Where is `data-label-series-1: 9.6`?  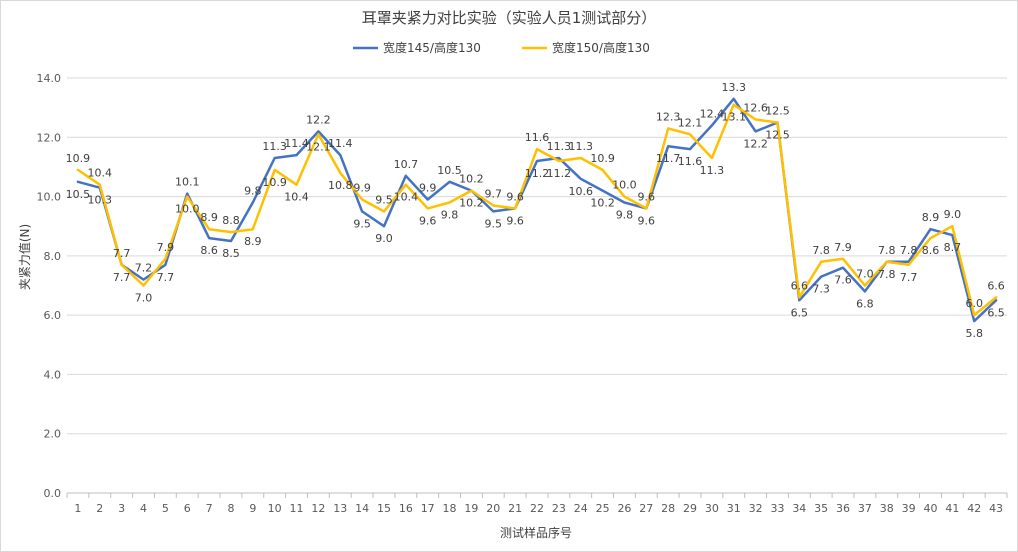 data-label-series-1: 9.6 is located at coordinates (647, 220).